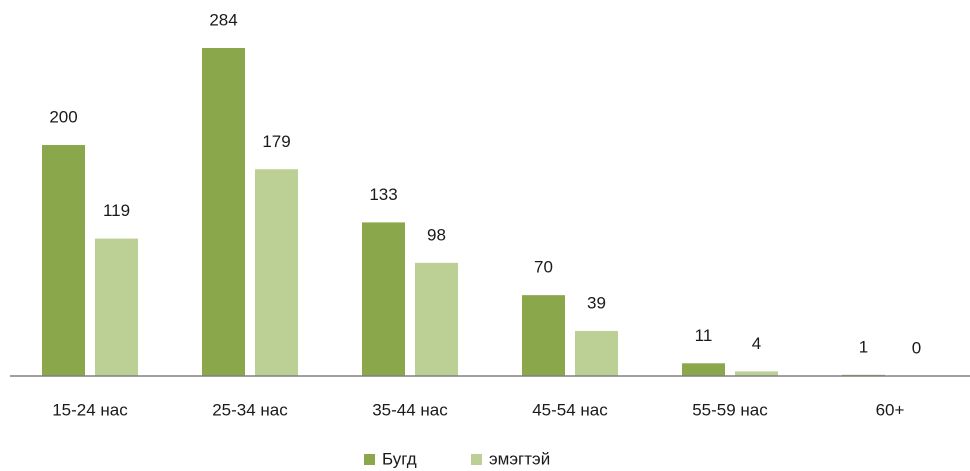 This screenshot has width=970, height=471. What do you see at coordinates (90, 409) in the screenshot?
I see `x-tick-label: 15-24 нас` at bounding box center [90, 409].